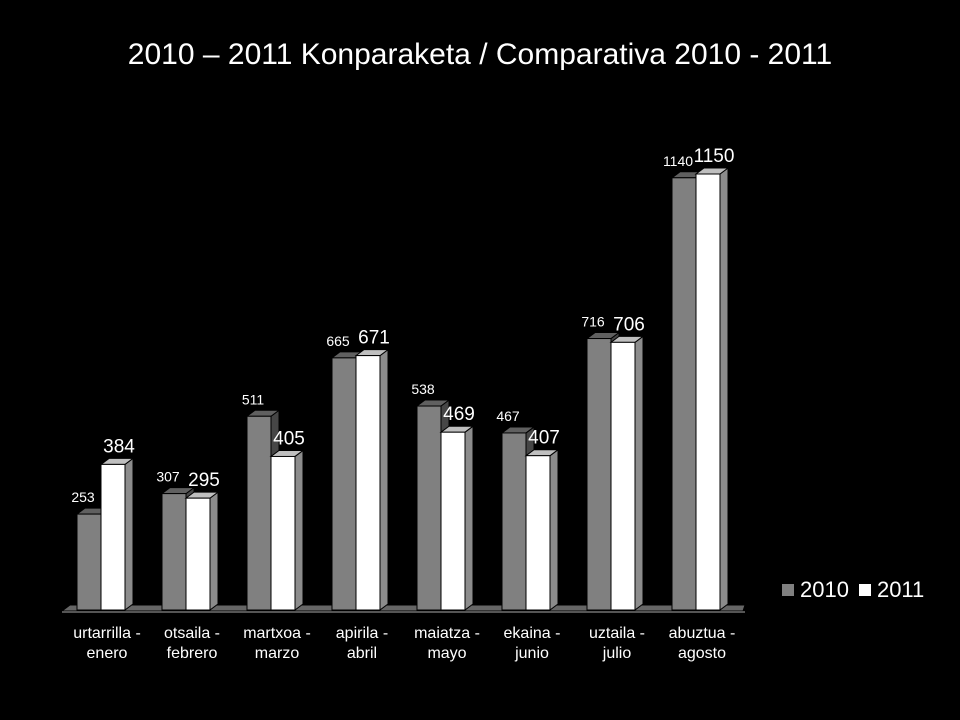 This screenshot has height=720, width=960. Describe the element at coordinates (702, 653) in the screenshot. I see `x-tick-label-7-1: agosto` at that location.